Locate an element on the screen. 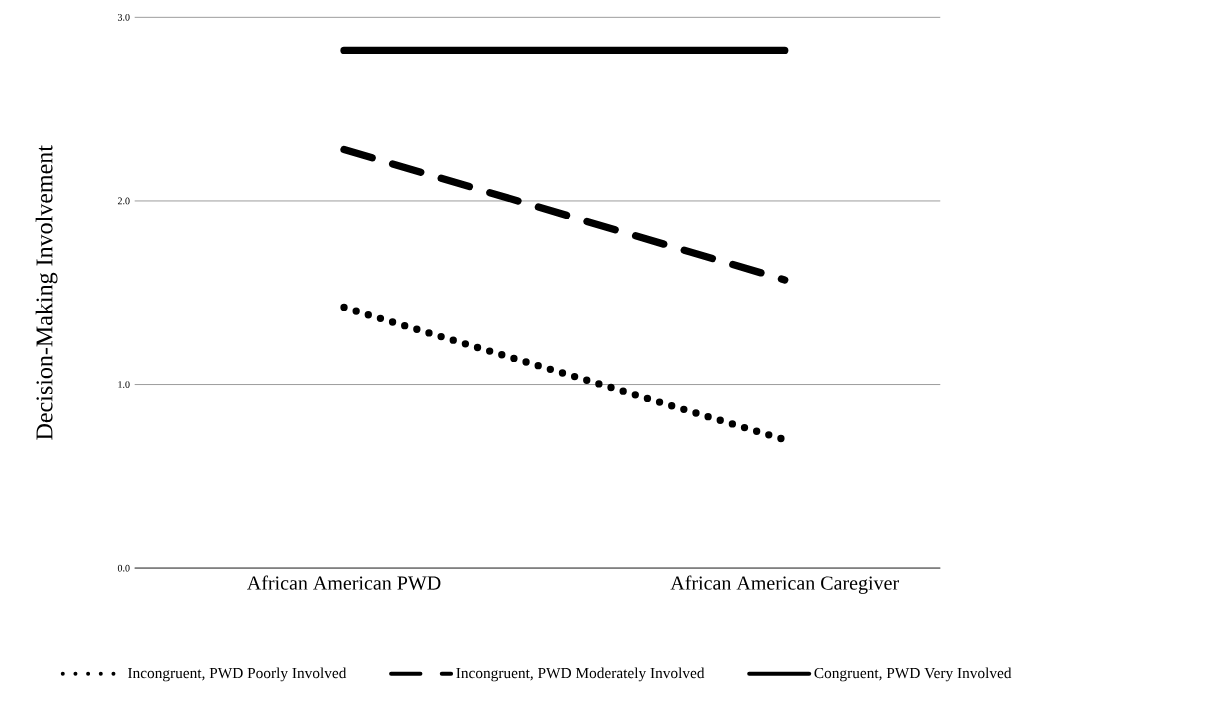  y-tick-label: 2.0 is located at coordinates (123, 201).